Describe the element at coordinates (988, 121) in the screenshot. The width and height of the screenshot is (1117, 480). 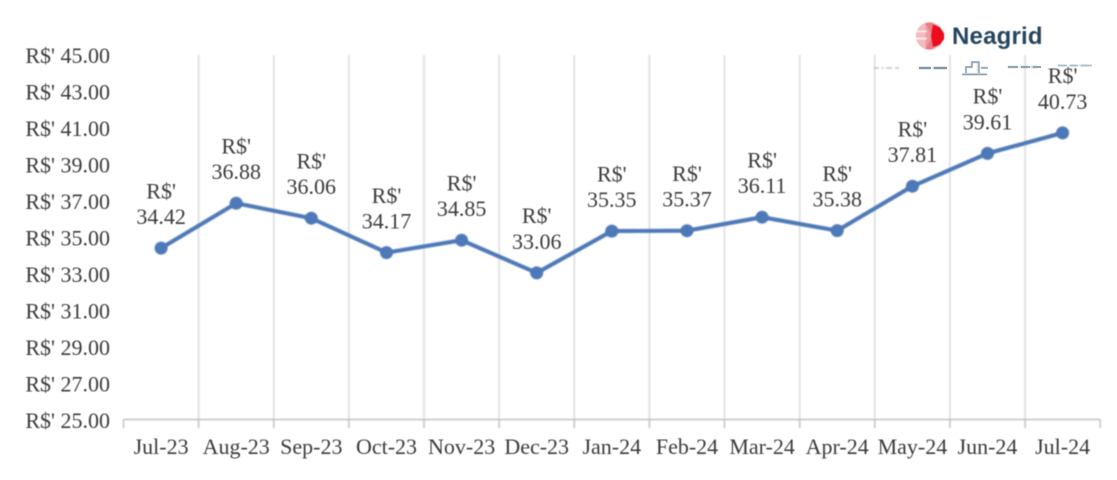
I see `svg-text: 39.61` at that location.